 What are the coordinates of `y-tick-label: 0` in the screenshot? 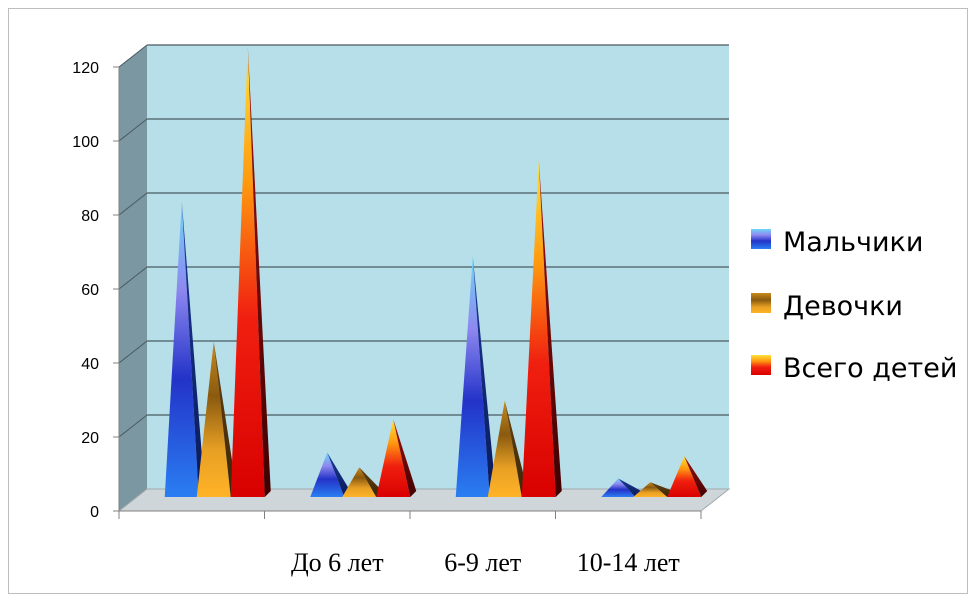 It's located at (94, 512).